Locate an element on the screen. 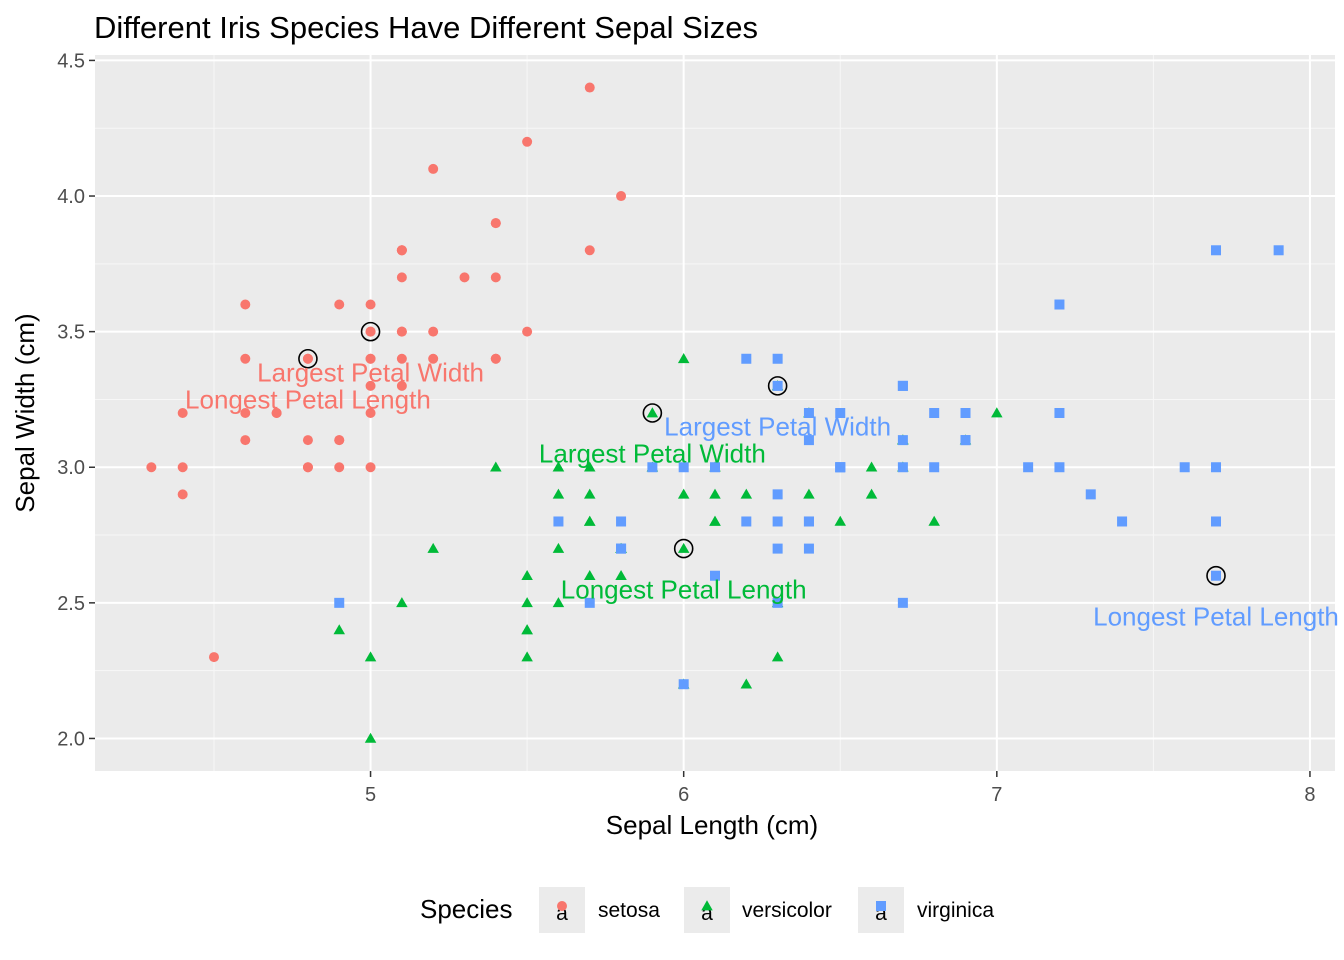 The width and height of the screenshot is (1344, 960). y-tick-label: 4.5 is located at coordinates (71, 61).